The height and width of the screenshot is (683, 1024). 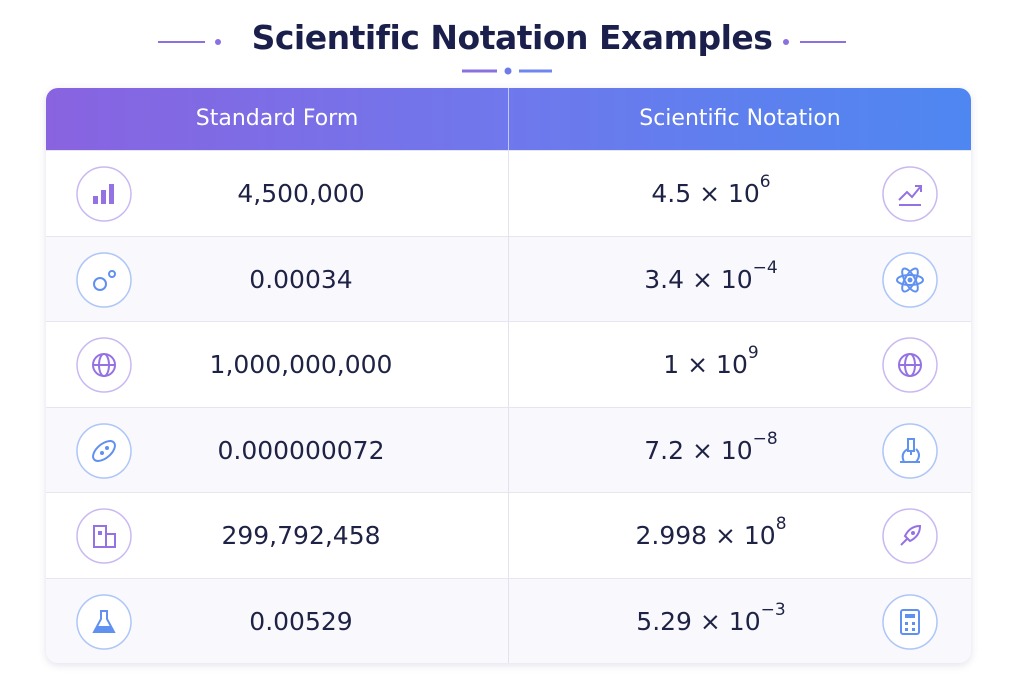 I want to click on exponent: −4, so click(x=765, y=267).